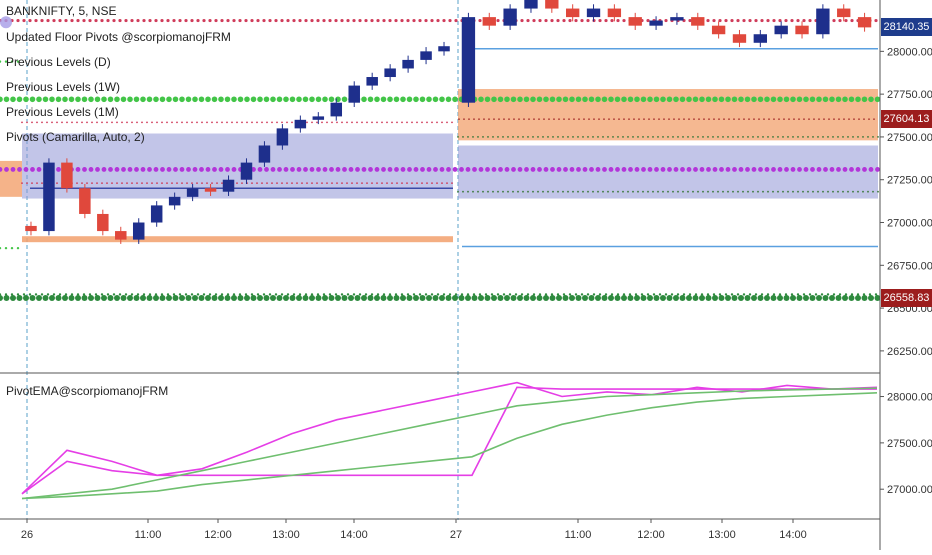  What do you see at coordinates (668, 137) in the screenshot?
I see `green-thin-dots-27b` at bounding box center [668, 137].